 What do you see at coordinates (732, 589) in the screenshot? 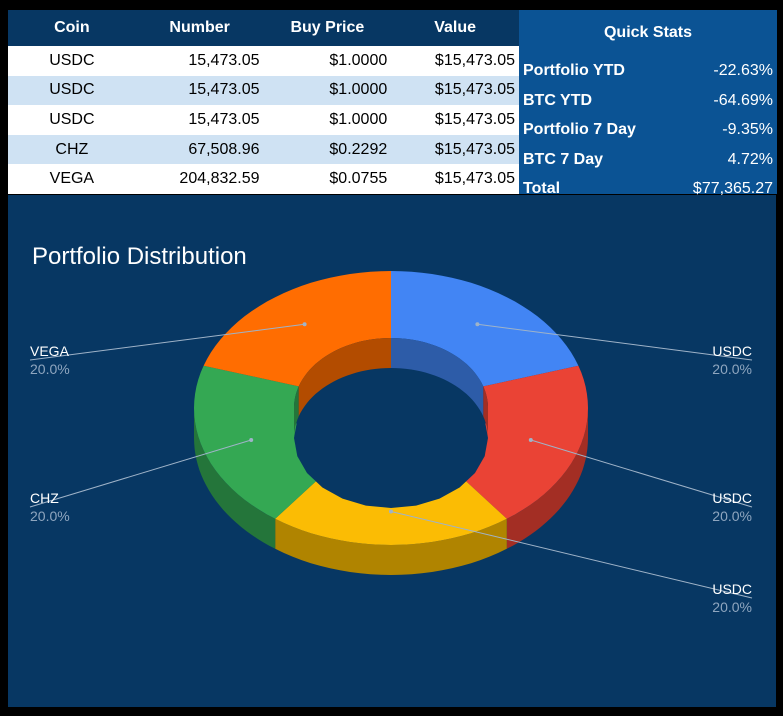
I see `slice-label-2: USDC` at bounding box center [732, 589].